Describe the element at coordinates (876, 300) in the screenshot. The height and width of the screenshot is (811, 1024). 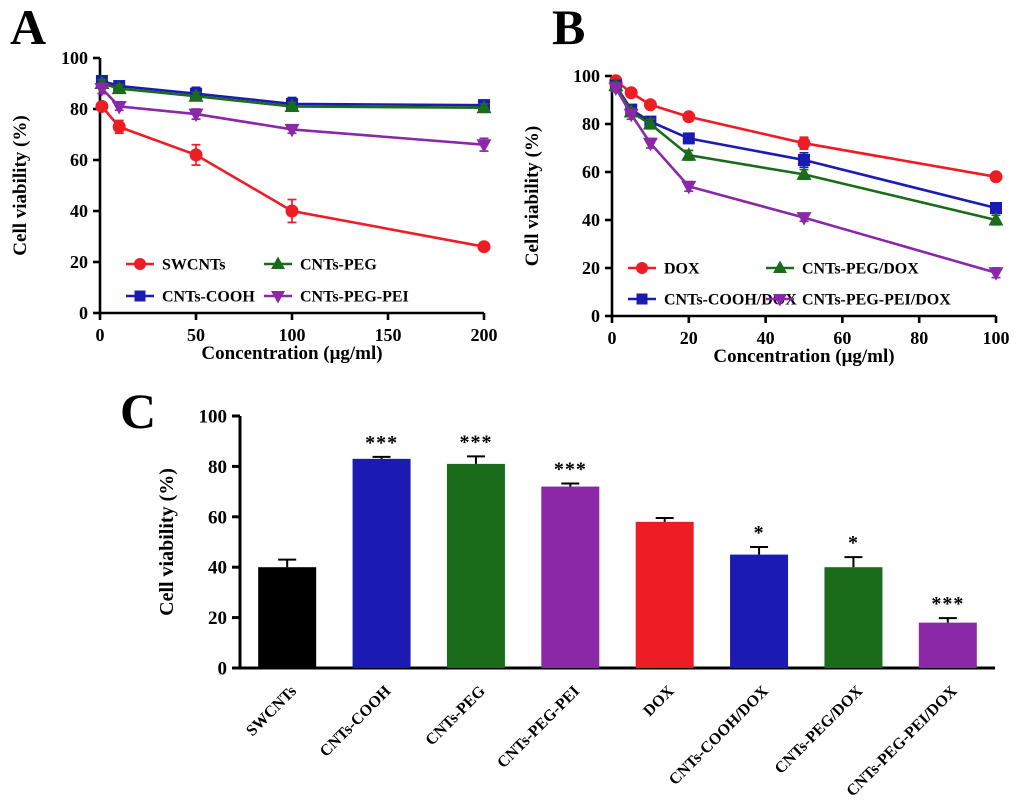
I see `svg-text: CNTs-PEG-PEI/DOX` at that location.